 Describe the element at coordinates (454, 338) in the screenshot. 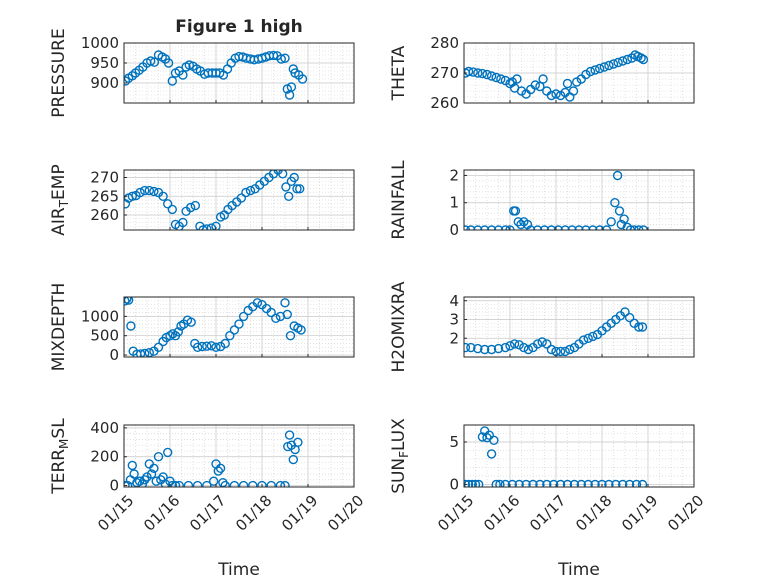

I see `h2omixra-ytick-label: 2` at that location.